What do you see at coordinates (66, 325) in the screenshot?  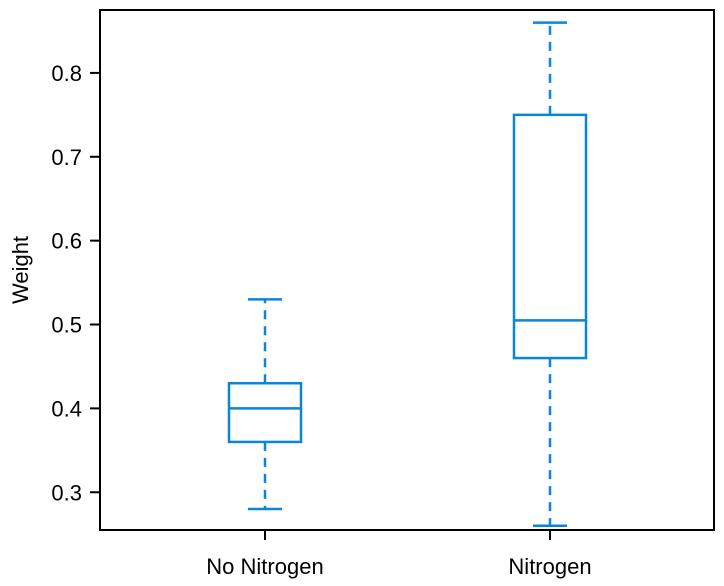 I see `y-tick-label: 0.5` at bounding box center [66, 325].